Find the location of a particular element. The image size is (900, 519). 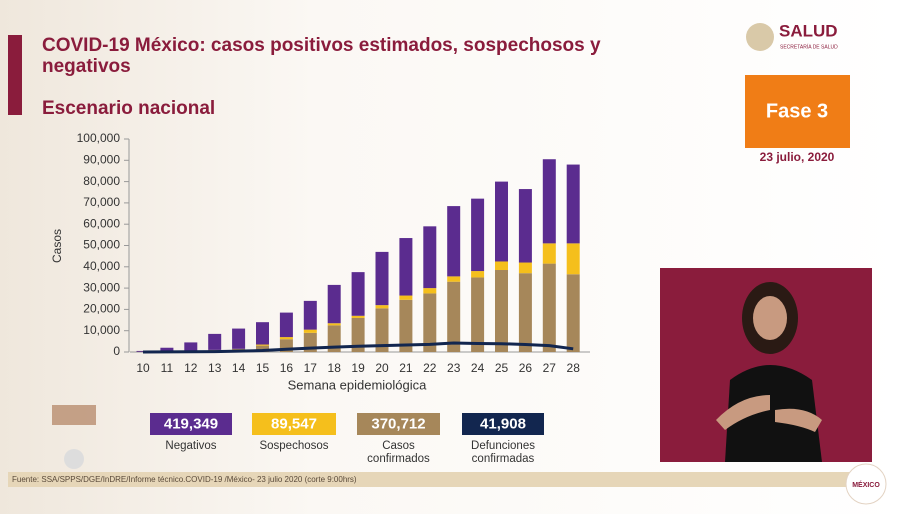

y-tick-label: 60,000 is located at coordinates (101, 223).